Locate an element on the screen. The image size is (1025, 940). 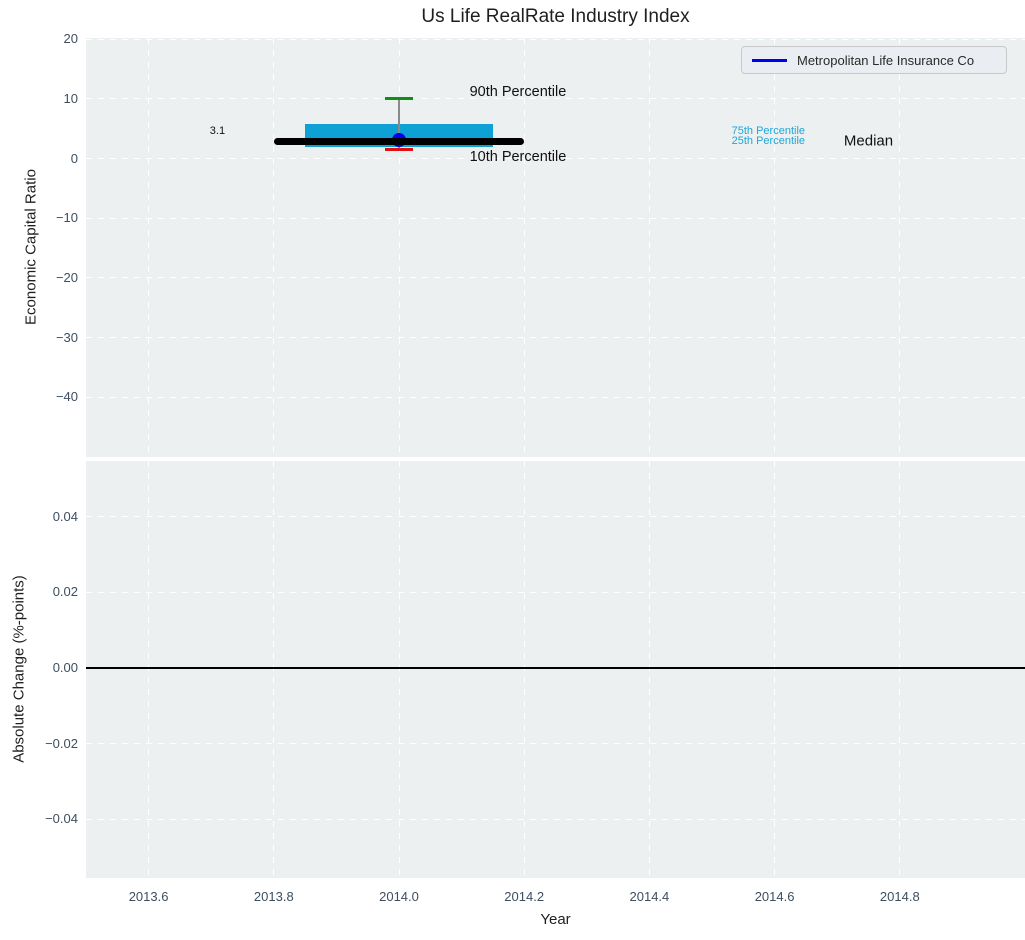
x-axis-label: Year is located at coordinates (555, 919).